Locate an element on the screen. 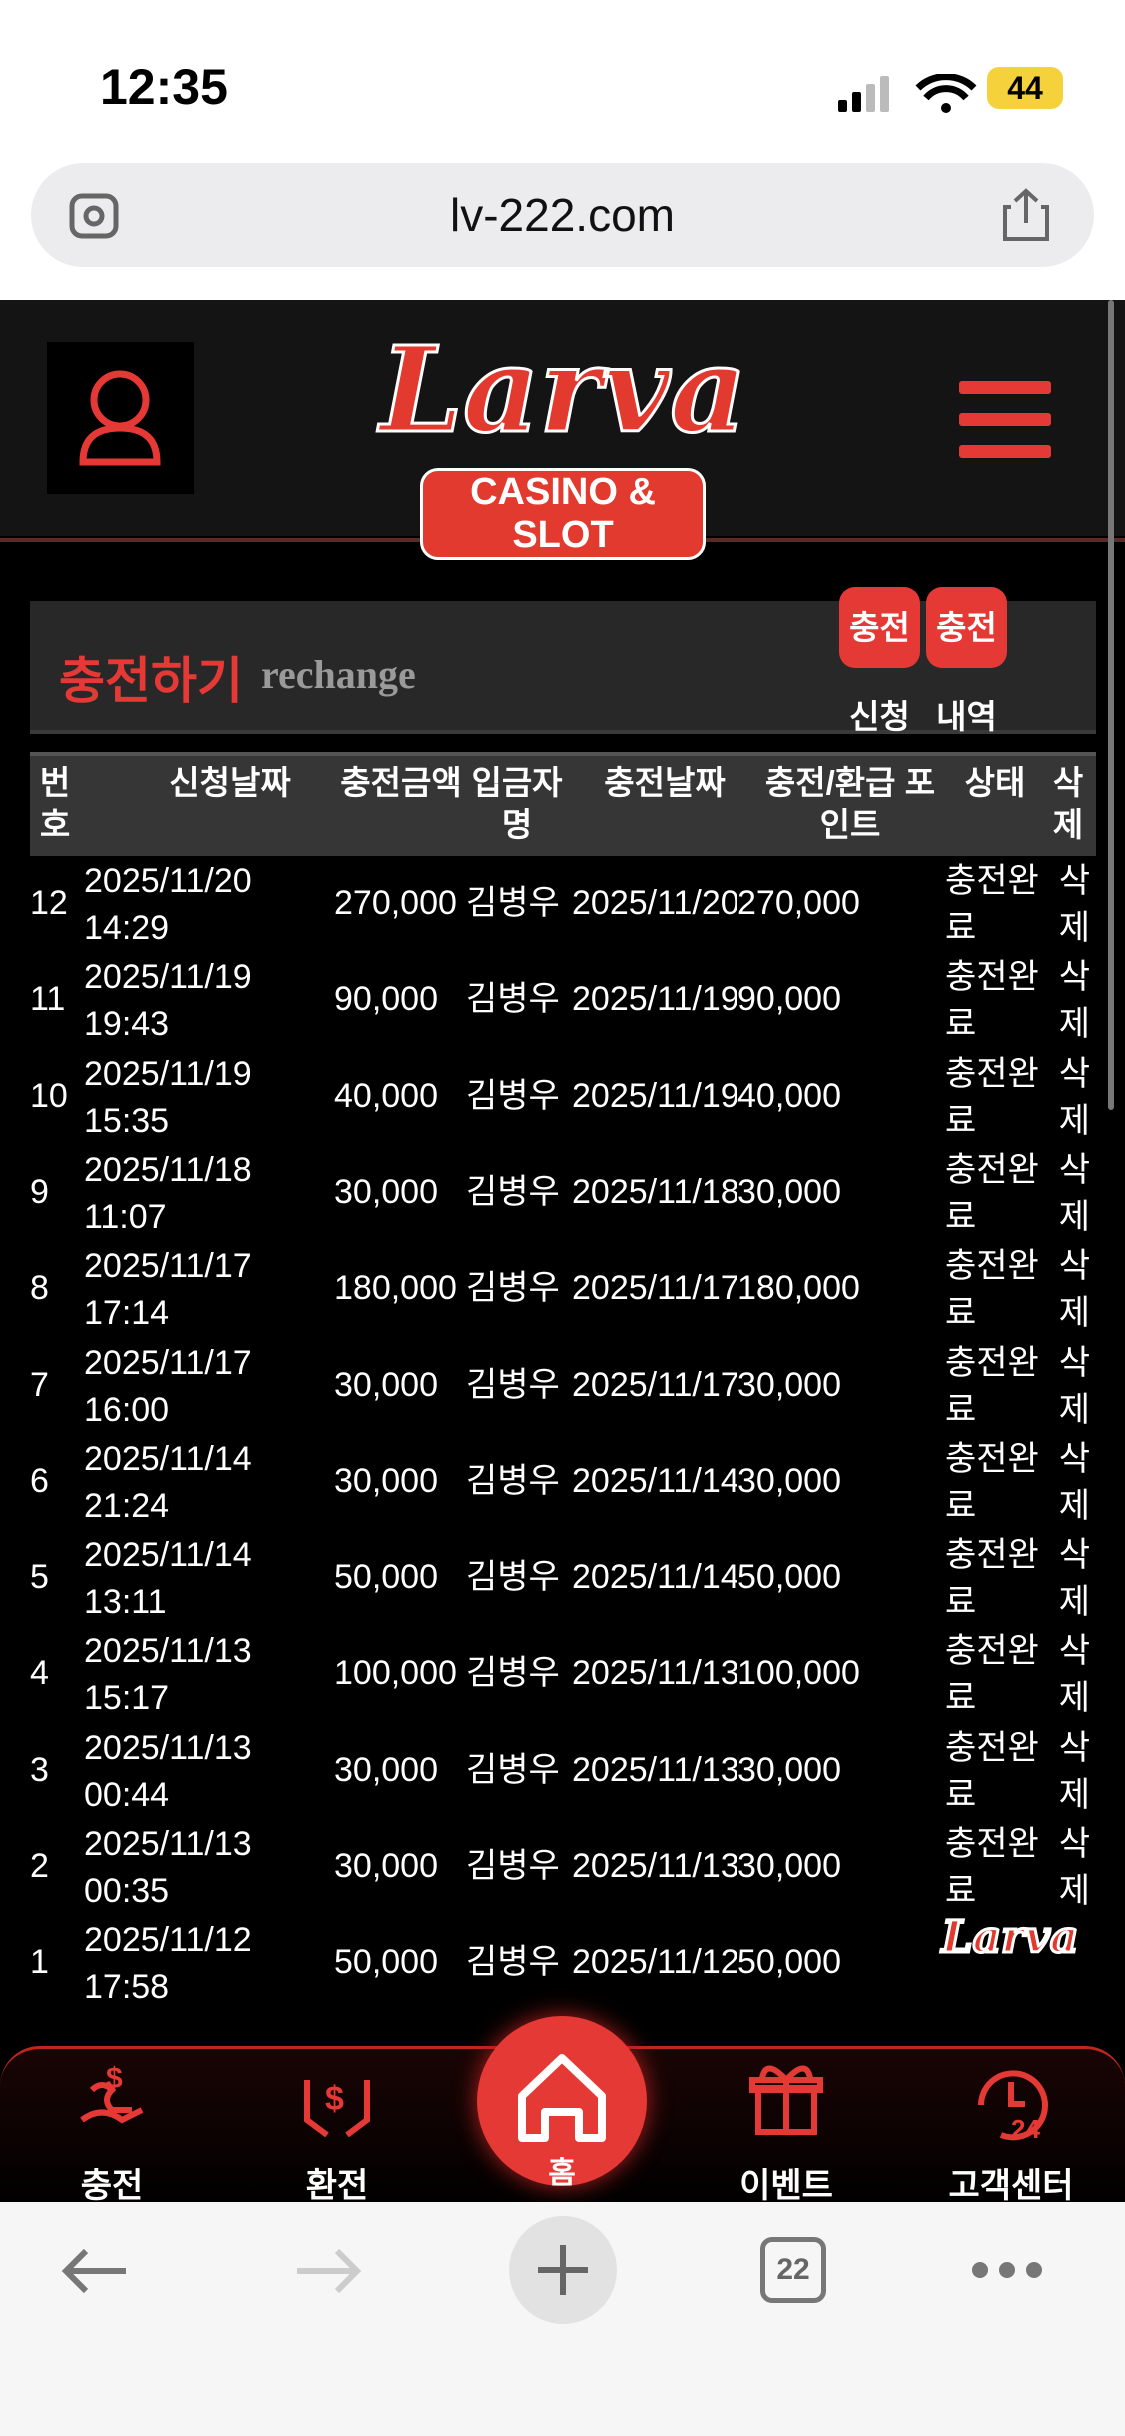 The width and height of the screenshot is (1125, 2436). home-button is located at coordinates (562, 2101).